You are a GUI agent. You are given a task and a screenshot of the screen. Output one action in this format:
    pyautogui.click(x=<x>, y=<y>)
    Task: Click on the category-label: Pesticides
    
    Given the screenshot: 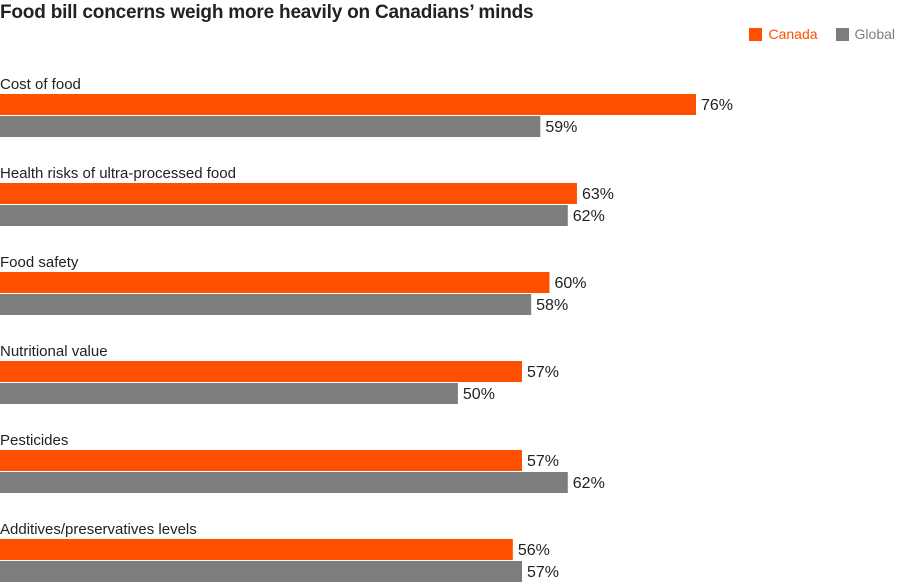 What is the action you would take?
    pyautogui.click(x=34, y=440)
    